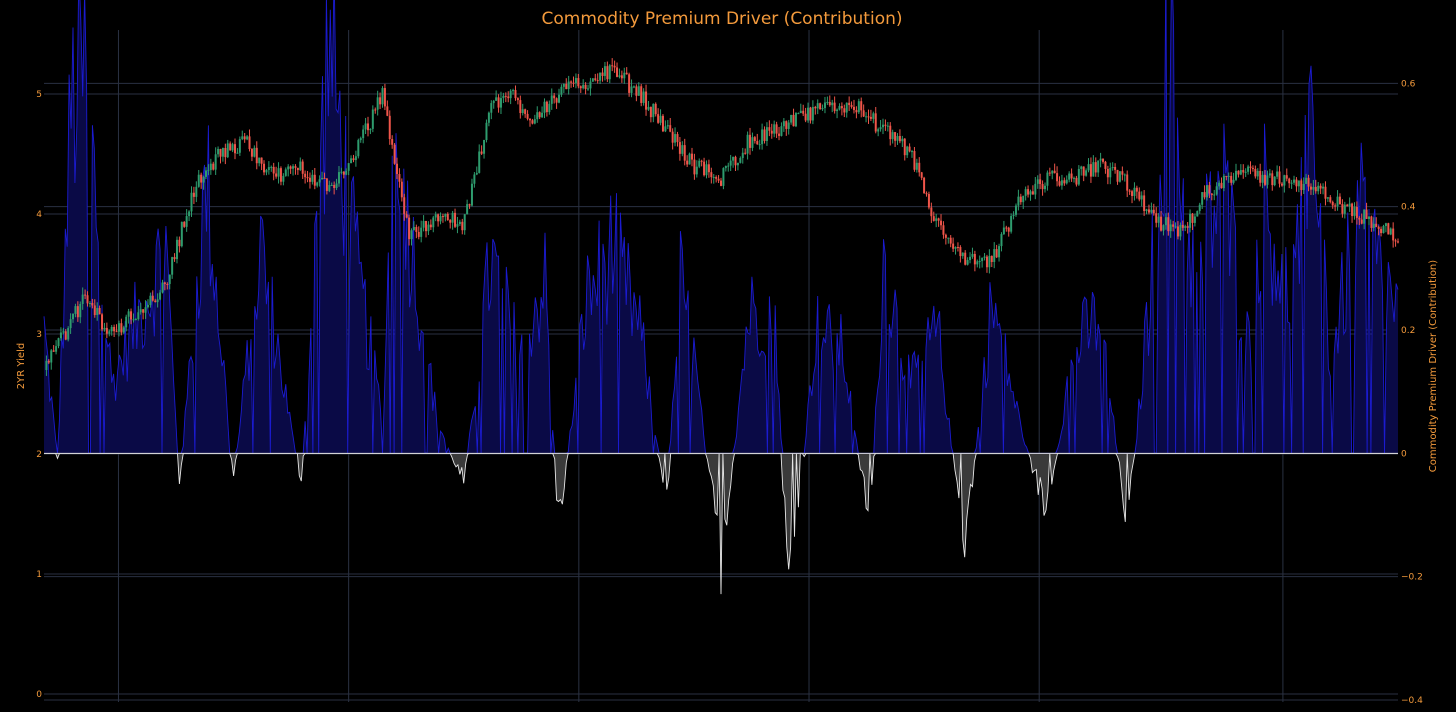 The height and width of the screenshot is (712, 1456). Describe the element at coordinates (1404, 454) in the screenshot. I see `right-tick-label: 0` at that location.